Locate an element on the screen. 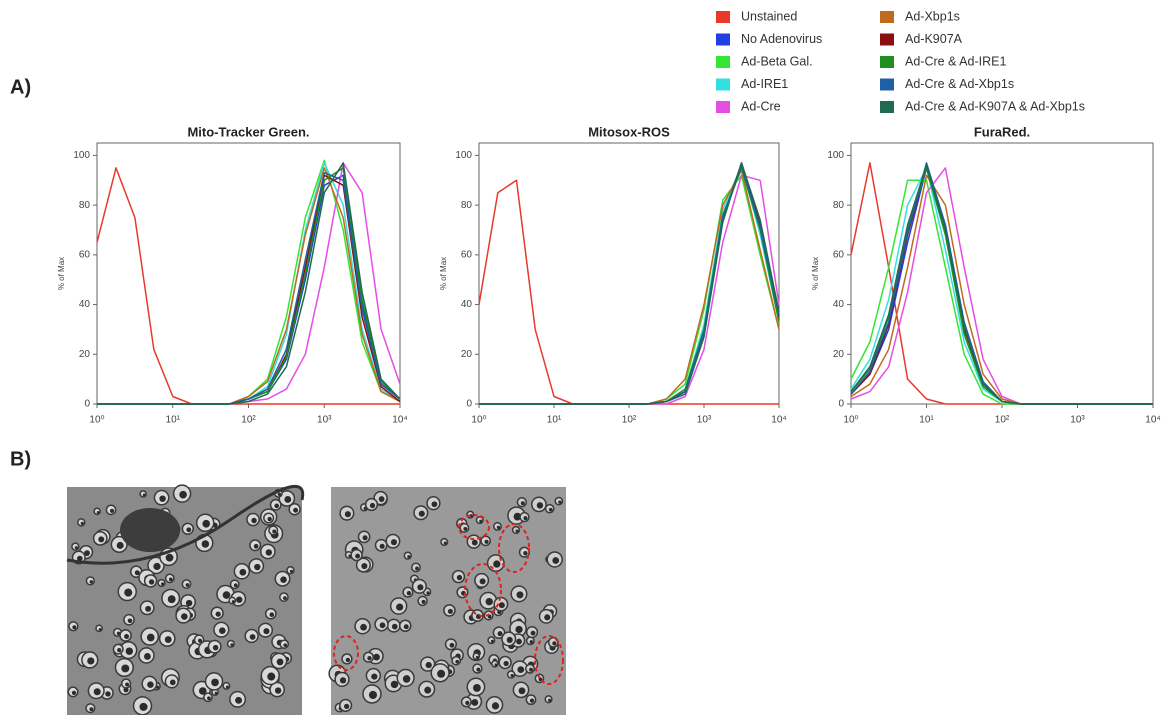  y-tick-label: 40 is located at coordinates (839, 304).